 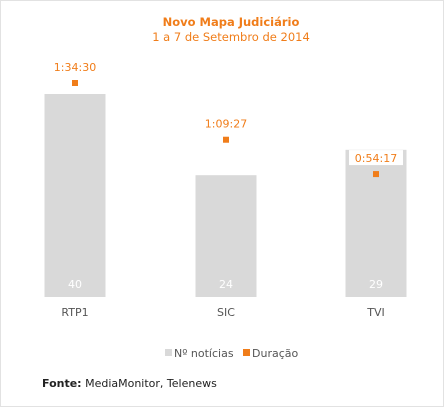 I want to click on bar-value-label-sic: 24, so click(x=226, y=284).